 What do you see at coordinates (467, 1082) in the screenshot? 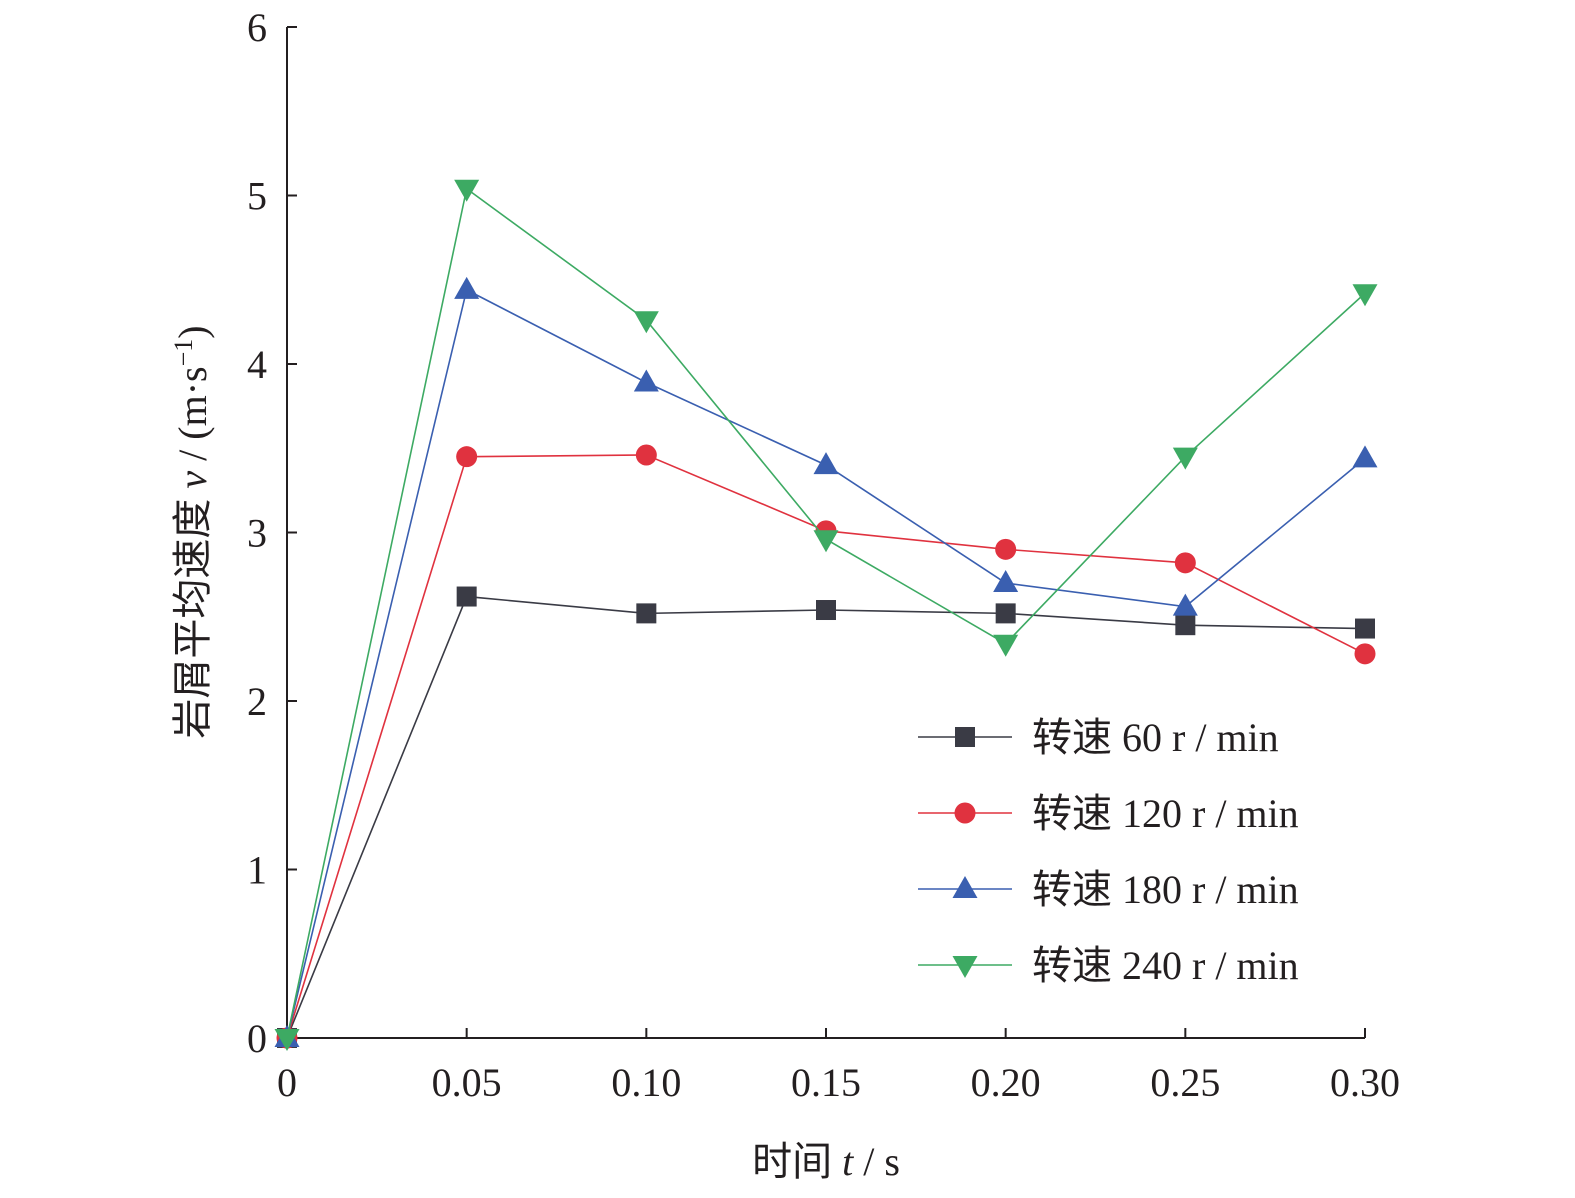
I see `x-tick-label: 0.05` at bounding box center [467, 1082].